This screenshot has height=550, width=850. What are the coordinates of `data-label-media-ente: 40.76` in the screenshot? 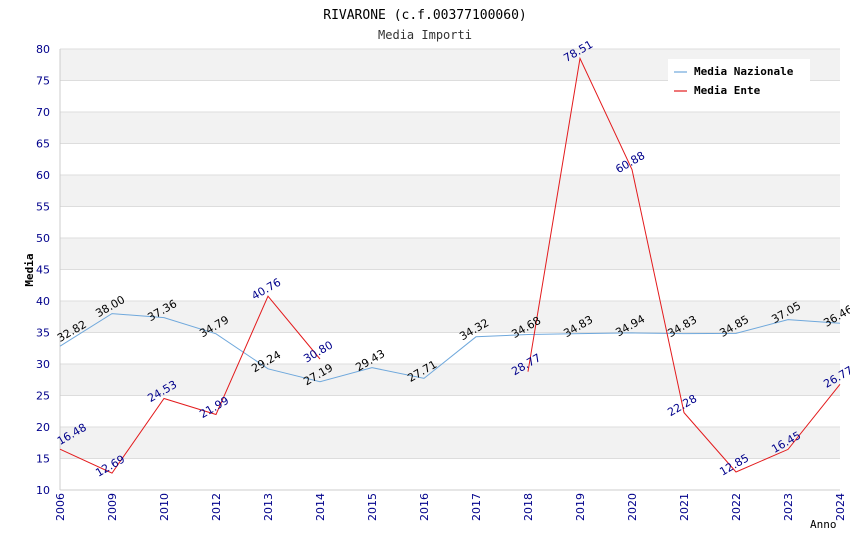 It's located at (266, 289).